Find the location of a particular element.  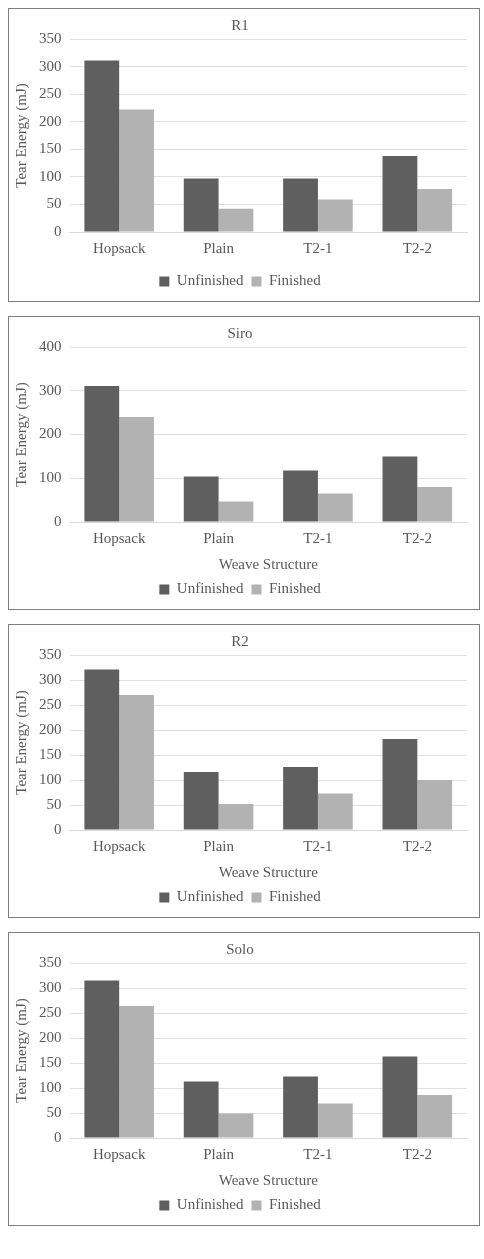

chart-title: Solo is located at coordinates (240, 948).